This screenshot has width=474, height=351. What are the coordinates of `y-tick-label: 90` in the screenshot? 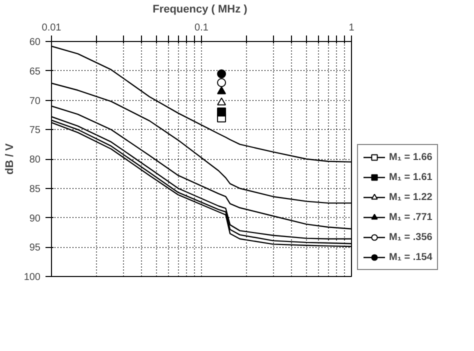 It's located at (35, 218).